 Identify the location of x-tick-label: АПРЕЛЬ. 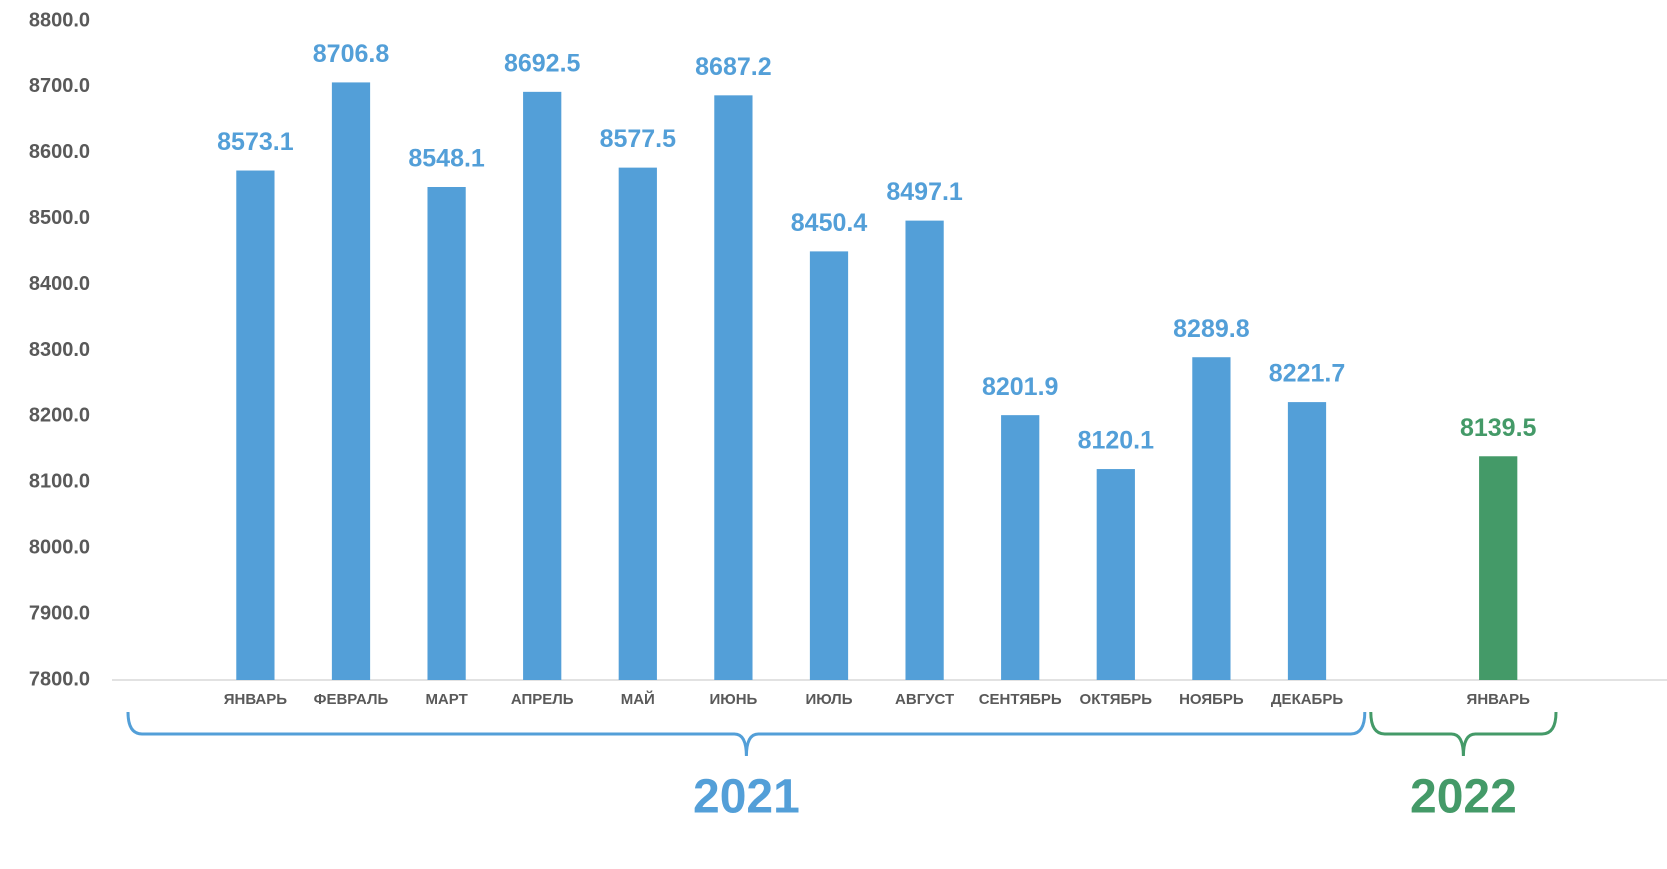
(542, 699).